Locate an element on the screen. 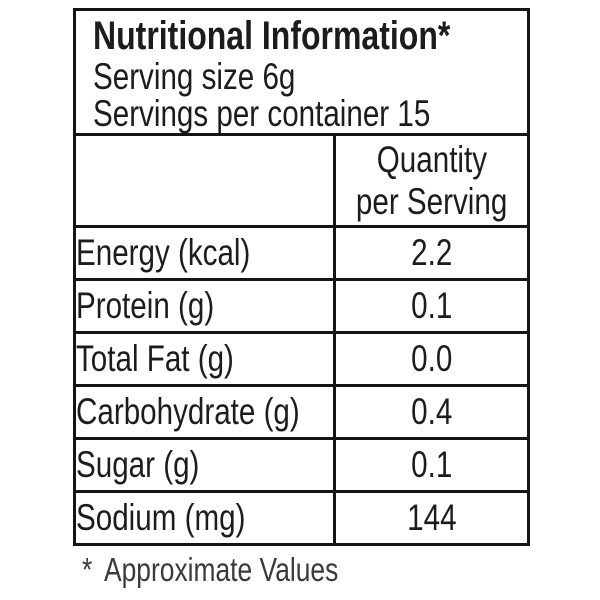  footnote: * Approximate Values is located at coordinates (239, 570).